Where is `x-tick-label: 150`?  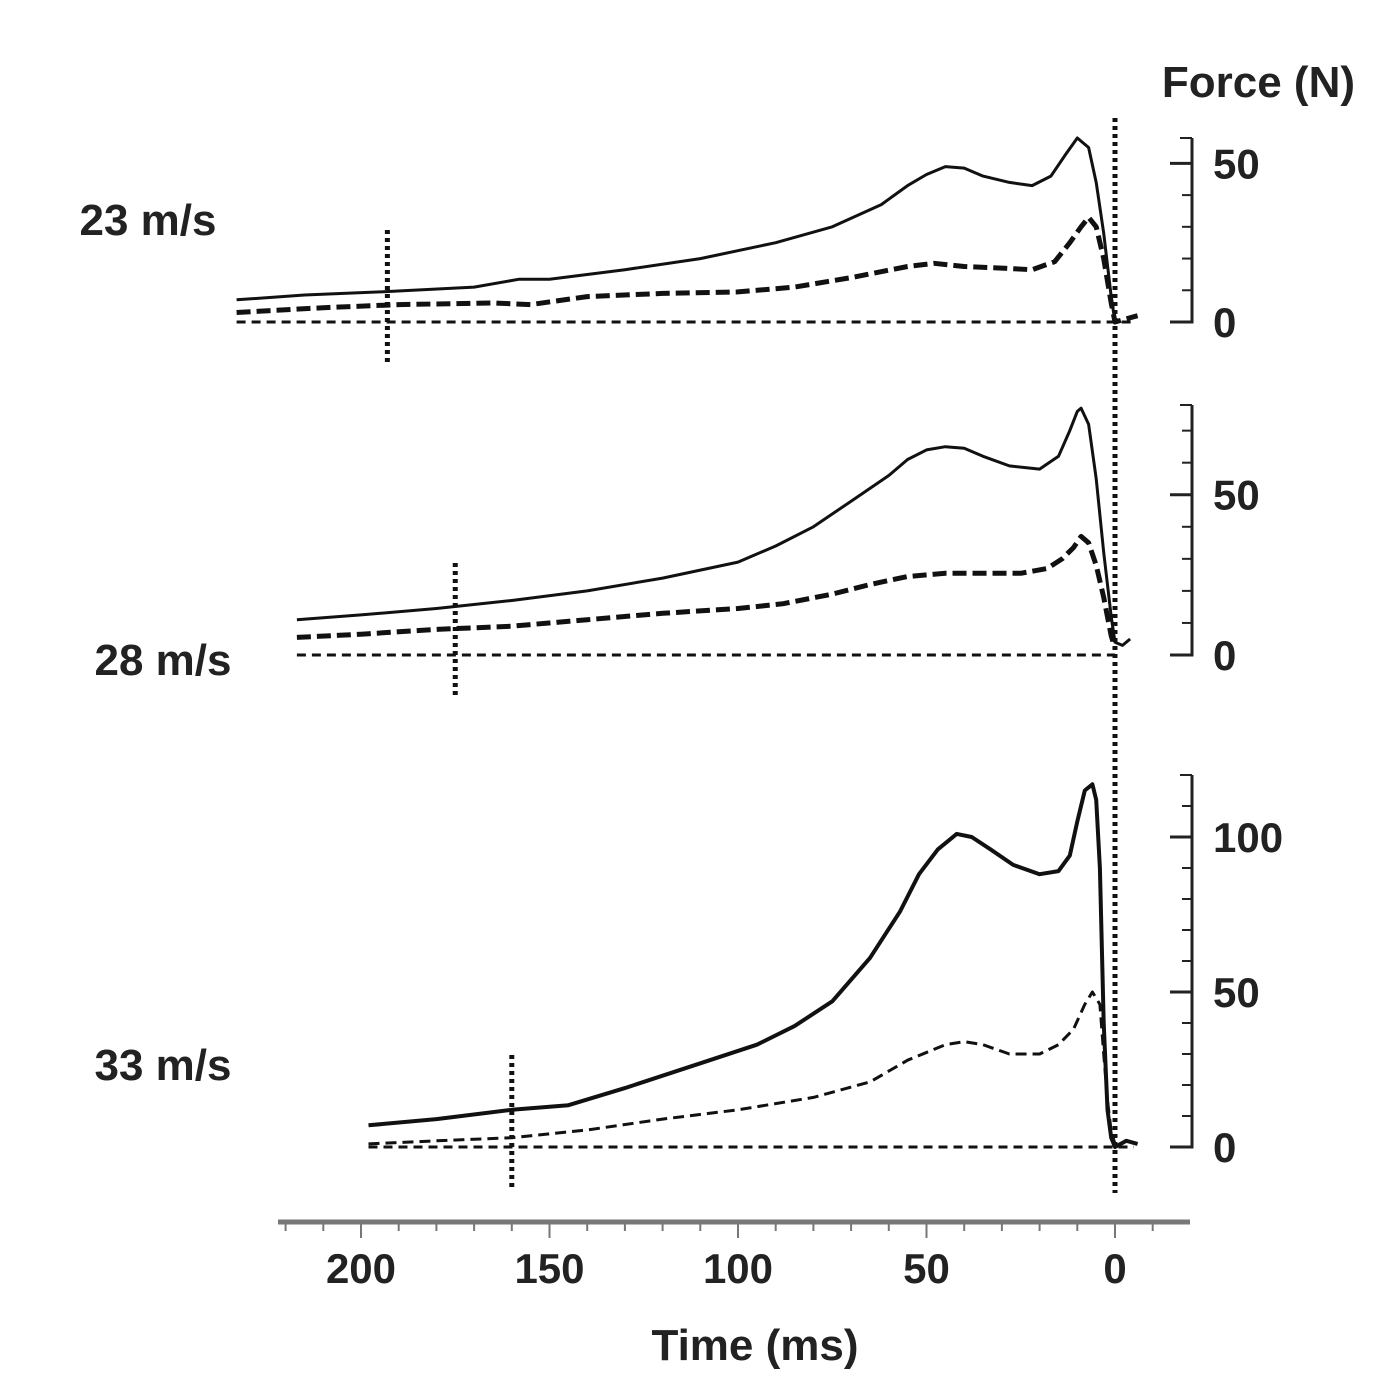 x-tick-label: 150 is located at coordinates (549, 1268).